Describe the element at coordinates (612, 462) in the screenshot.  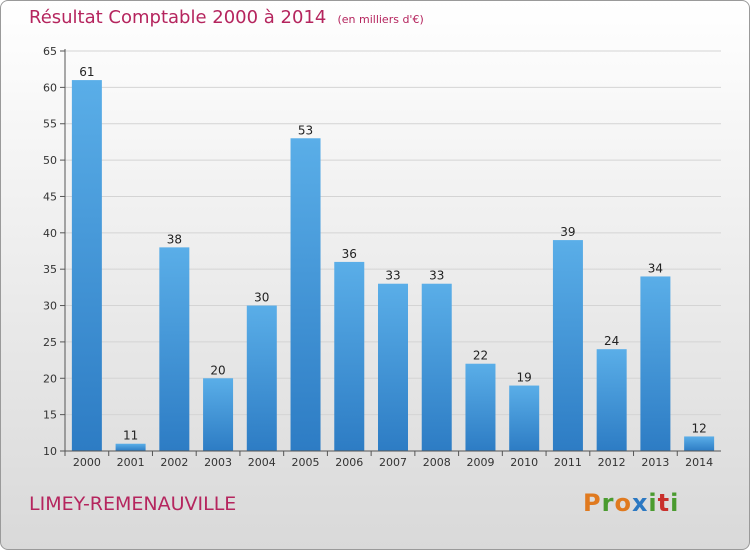
I see `x-tick-label-2012: 2012` at that location.